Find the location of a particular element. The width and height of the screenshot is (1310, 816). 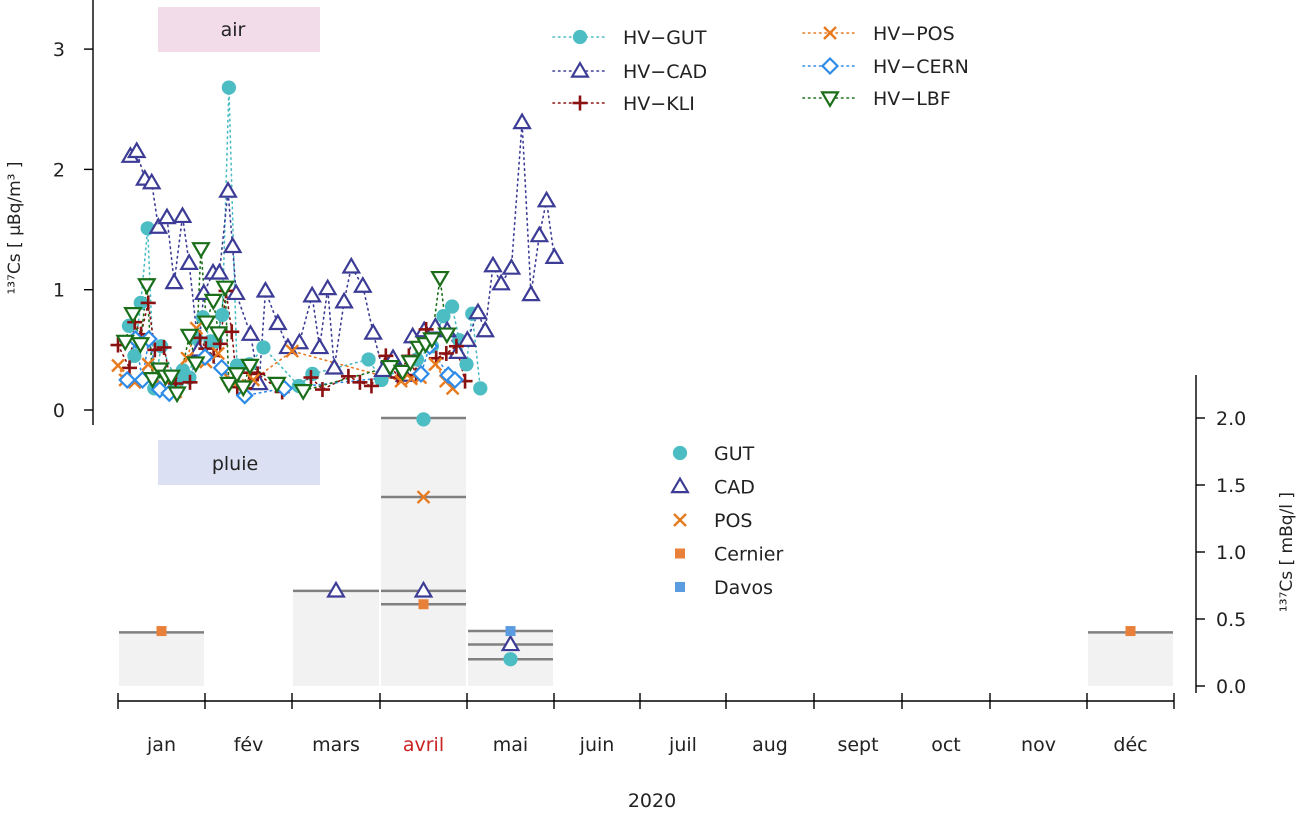

rain-y-tick-label: 1.0 is located at coordinates (1231, 553).